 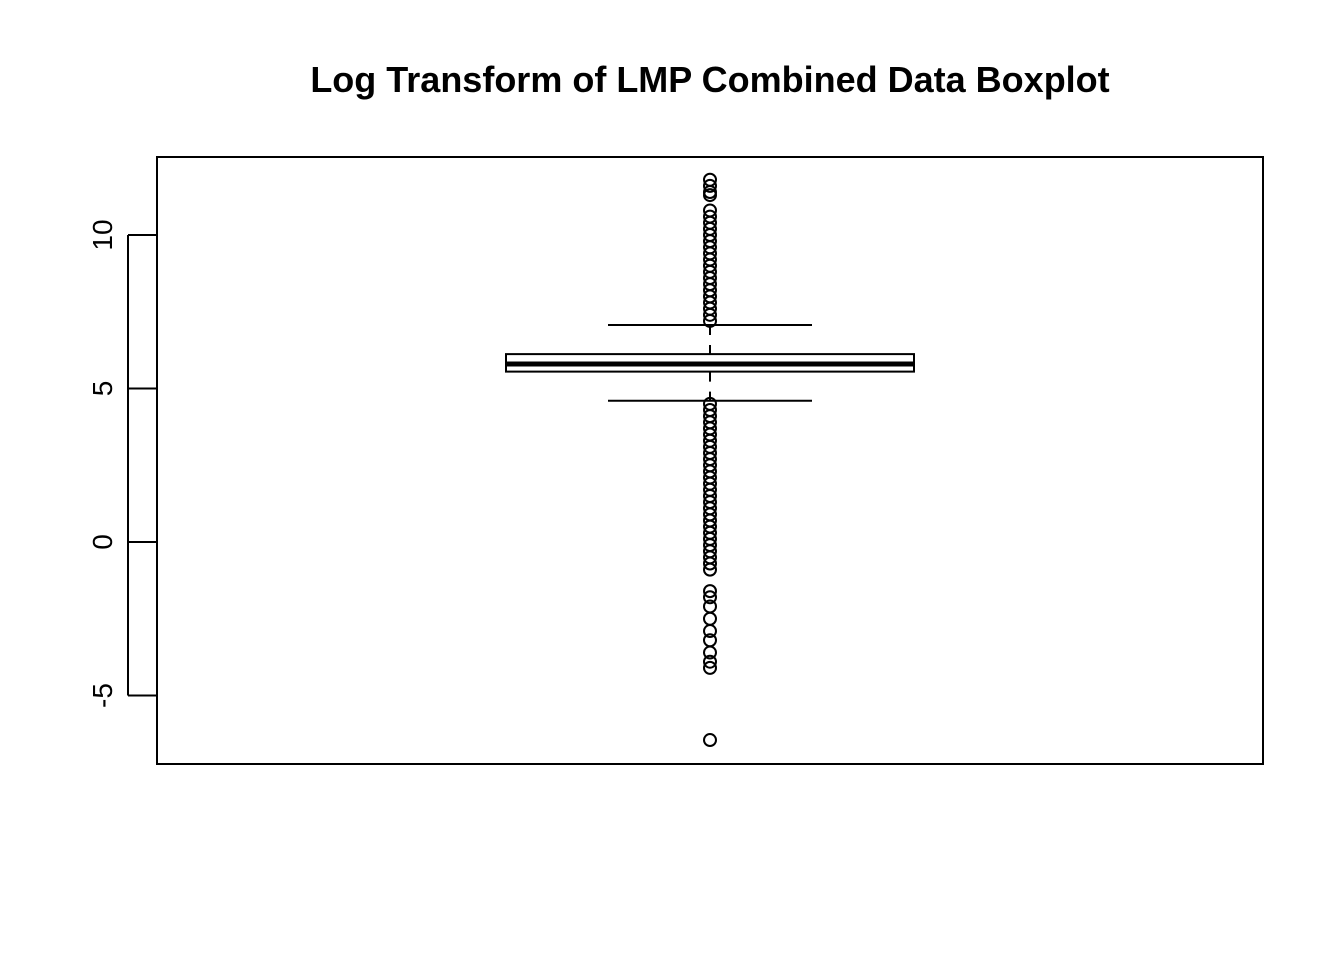 I want to click on outlier-points, so click(x=710, y=460).